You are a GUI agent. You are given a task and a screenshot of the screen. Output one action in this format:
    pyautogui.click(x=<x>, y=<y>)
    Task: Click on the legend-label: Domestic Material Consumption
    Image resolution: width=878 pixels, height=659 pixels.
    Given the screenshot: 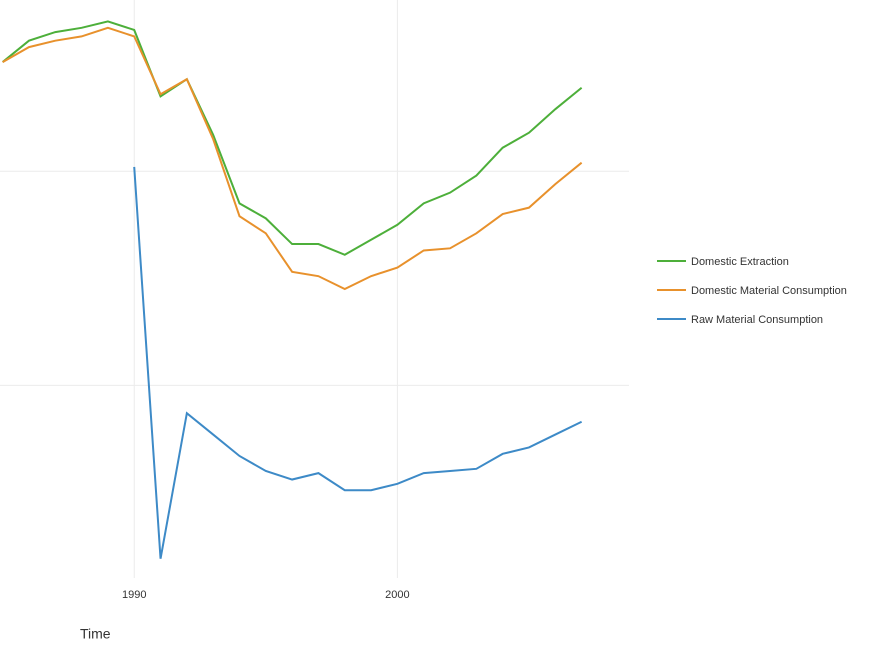 What is the action you would take?
    pyautogui.click(x=769, y=291)
    